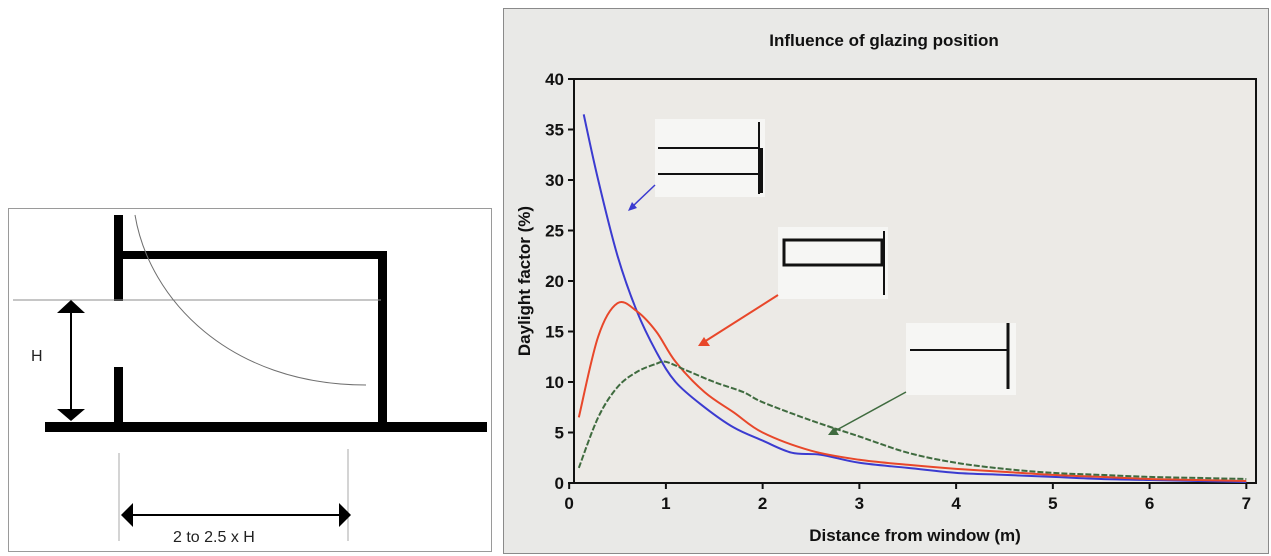  I want to click on mid-window-inset-bg, so click(833, 263).